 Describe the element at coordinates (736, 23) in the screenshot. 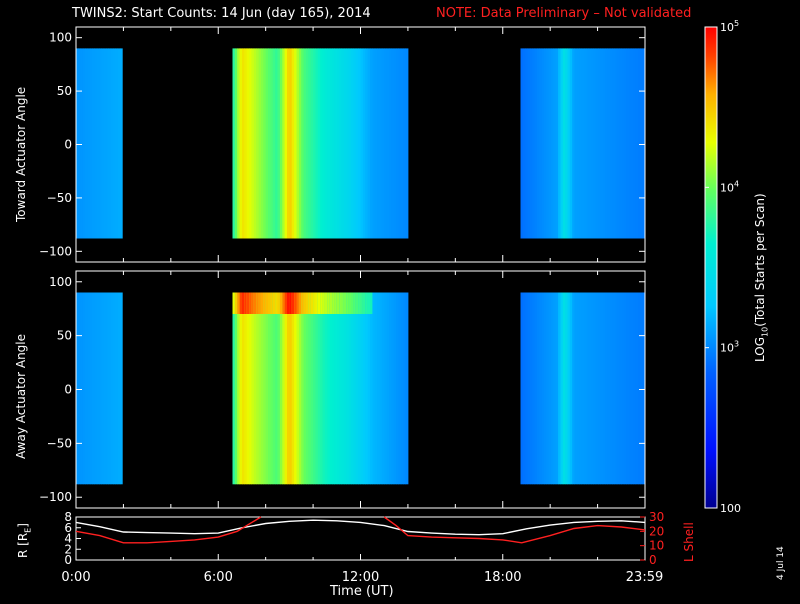

I see `colorbar-tick-exponent: 5` at that location.